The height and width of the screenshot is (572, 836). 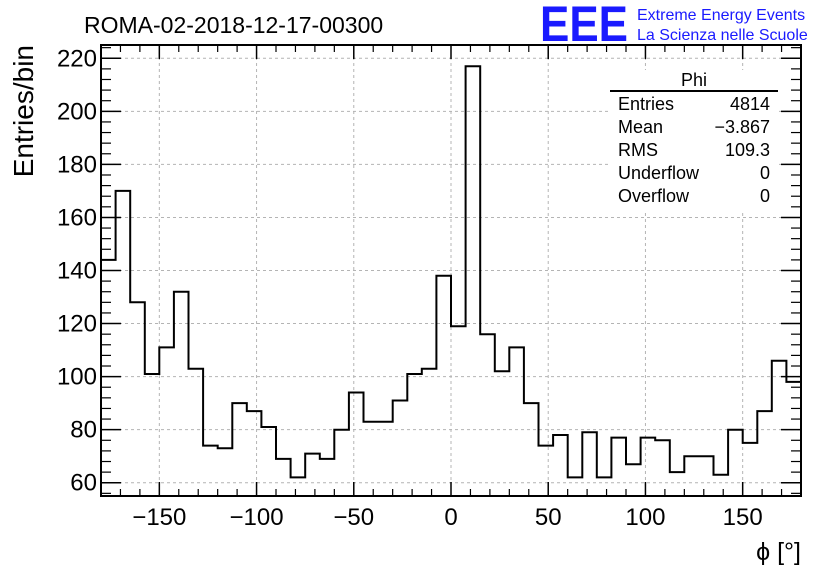 I want to click on y-tick-label: 120, so click(x=77, y=324).